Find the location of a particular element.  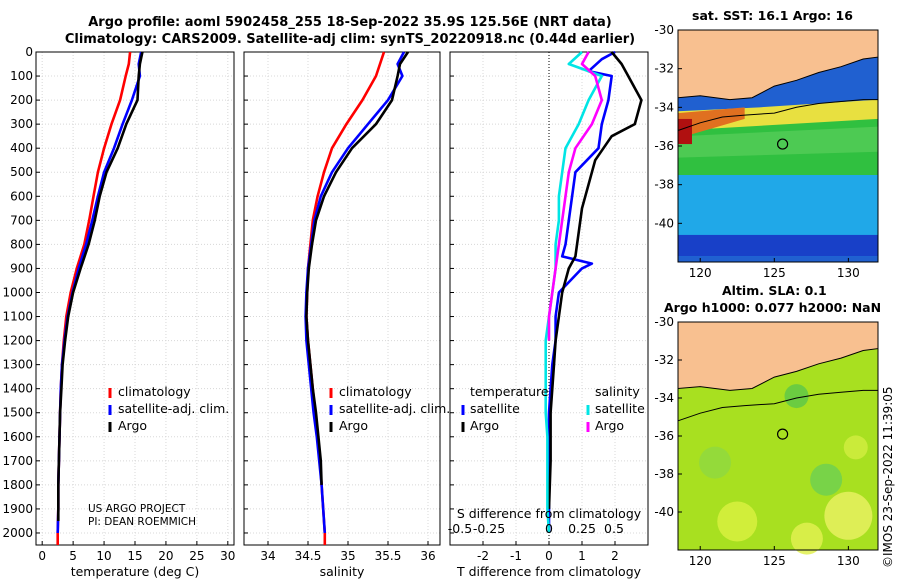

x-tick-label: 34.5 is located at coordinates (308, 556).